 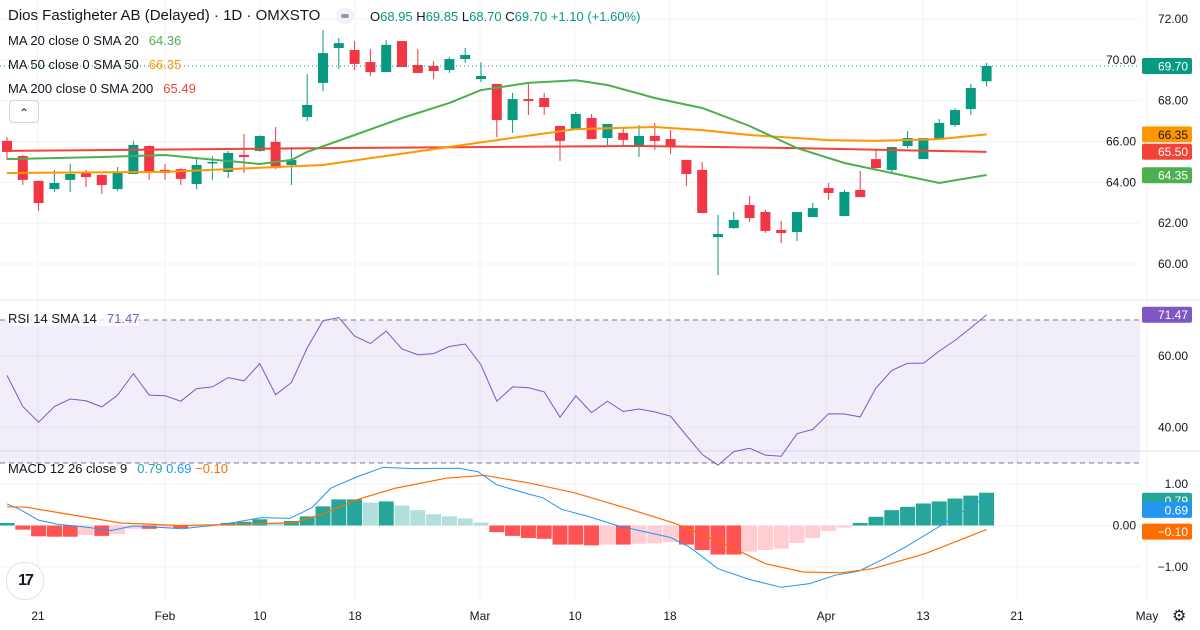 What do you see at coordinates (1167, 175) in the screenshot?
I see `ma20-badge-bg` at bounding box center [1167, 175].